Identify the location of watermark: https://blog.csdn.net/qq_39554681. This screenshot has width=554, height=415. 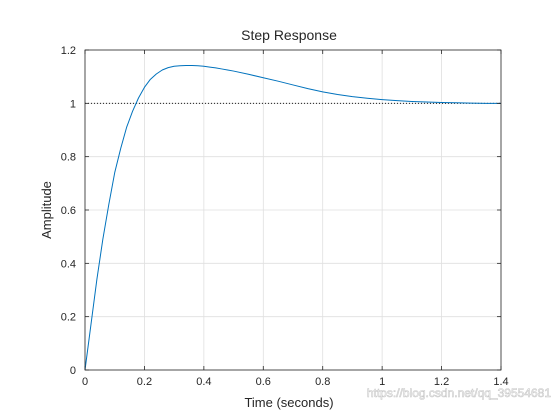
(459, 393).